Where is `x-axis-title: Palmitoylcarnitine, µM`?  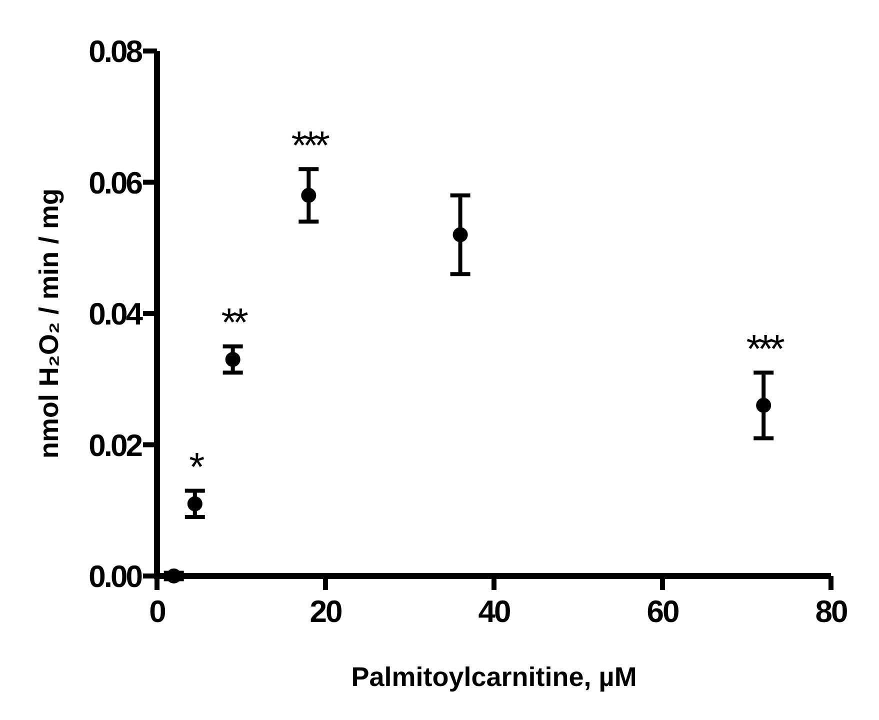
x-axis-title: Palmitoylcarnitine, µM is located at coordinates (494, 677).